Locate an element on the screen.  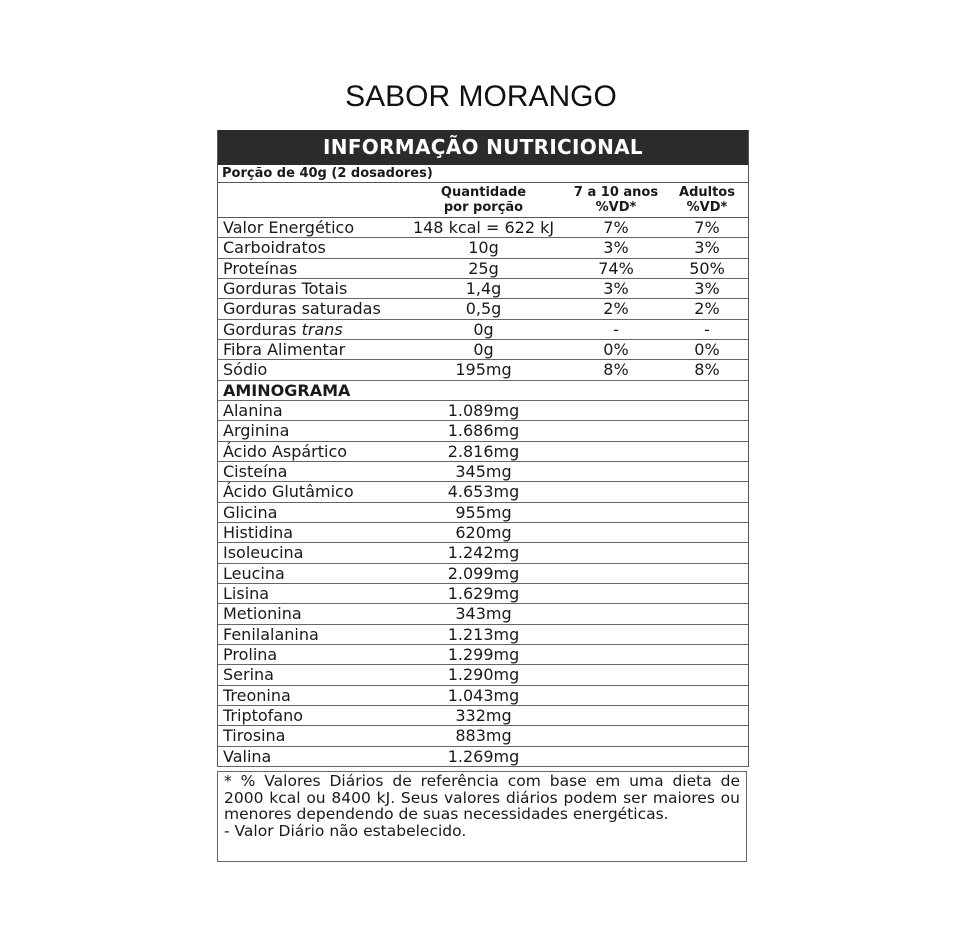
amino-acid-row: Treonina 1.043mg is located at coordinates (483, 696).